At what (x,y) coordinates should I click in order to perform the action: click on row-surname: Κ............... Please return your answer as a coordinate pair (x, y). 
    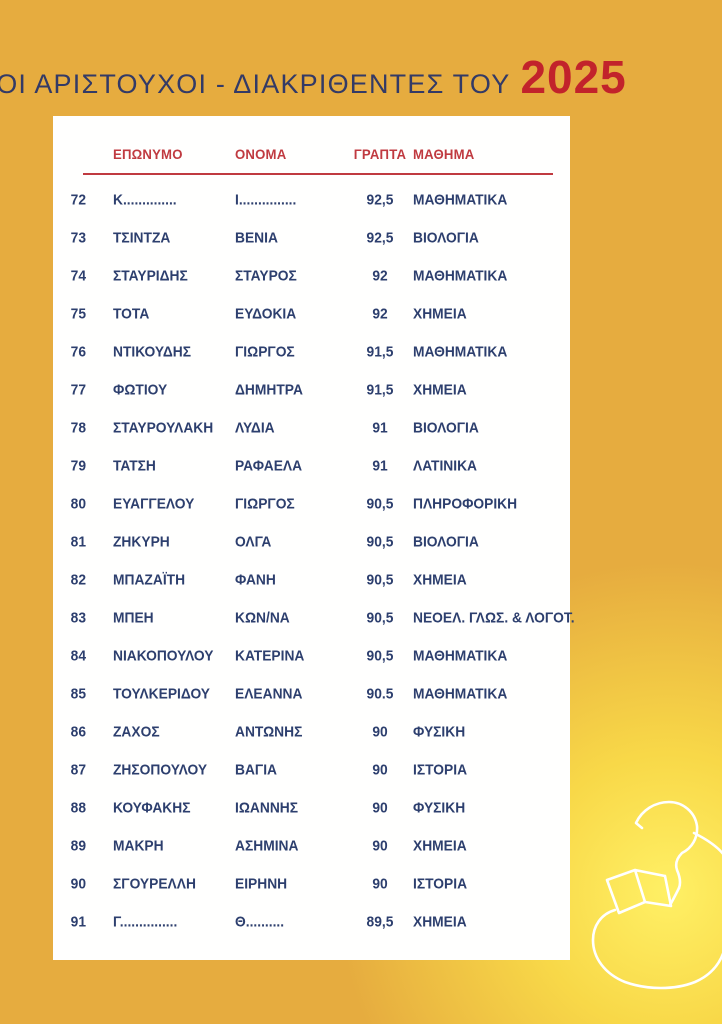
    Looking at the image, I should click on (145, 200).